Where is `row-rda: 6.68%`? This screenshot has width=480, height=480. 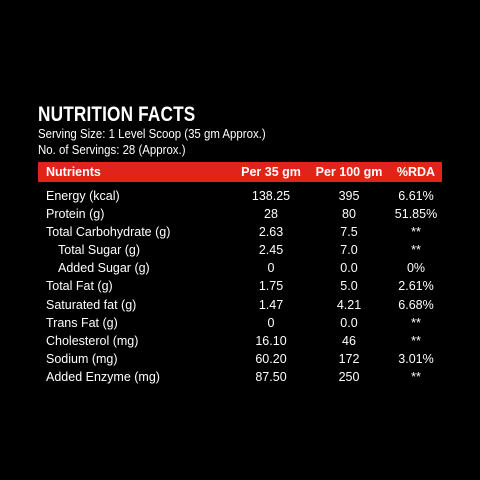 row-rda: 6.68% is located at coordinates (416, 304).